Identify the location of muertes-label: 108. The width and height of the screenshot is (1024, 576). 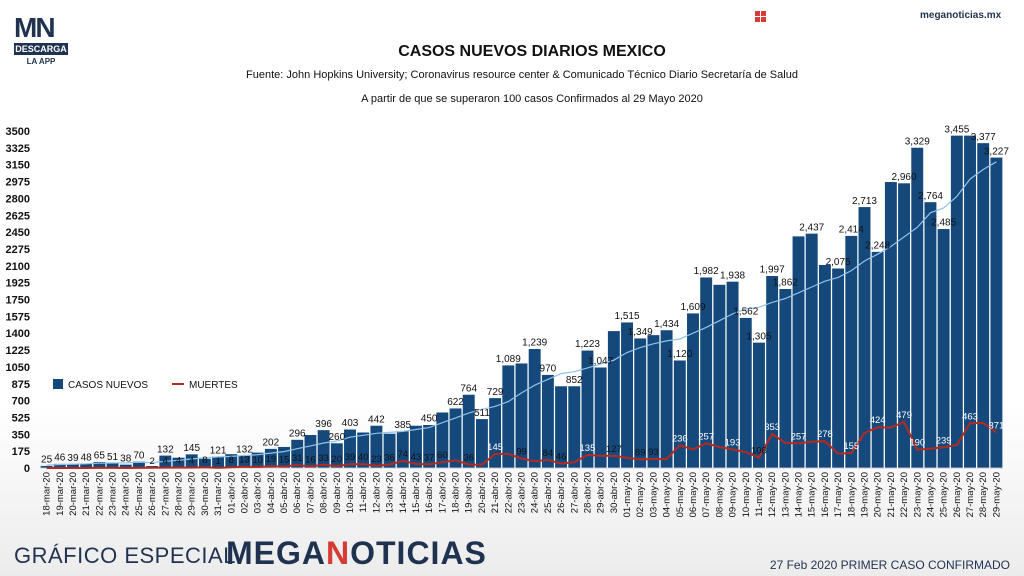
(759, 451).